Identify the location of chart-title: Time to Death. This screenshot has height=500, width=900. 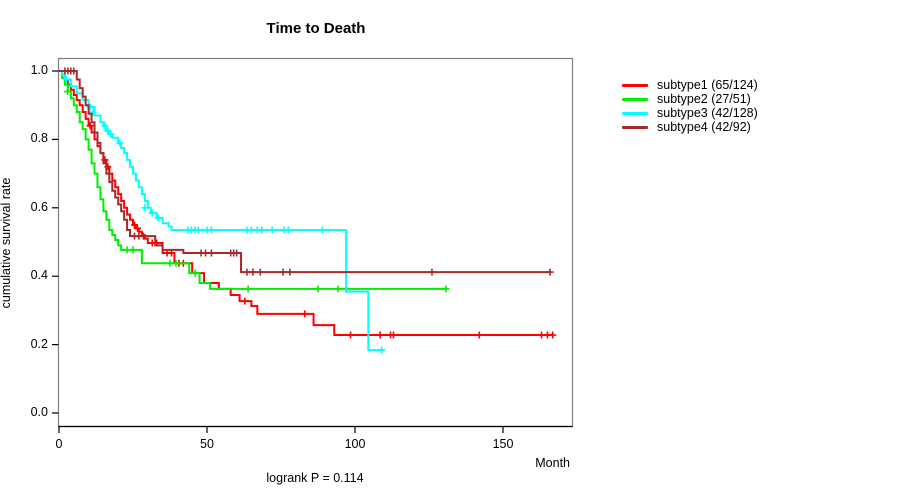
(316, 28).